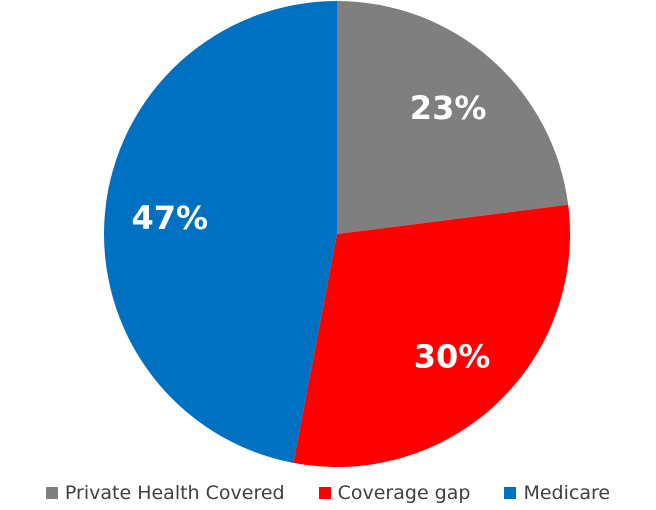  I want to click on legend-swatch-medicare, so click(510, 493).